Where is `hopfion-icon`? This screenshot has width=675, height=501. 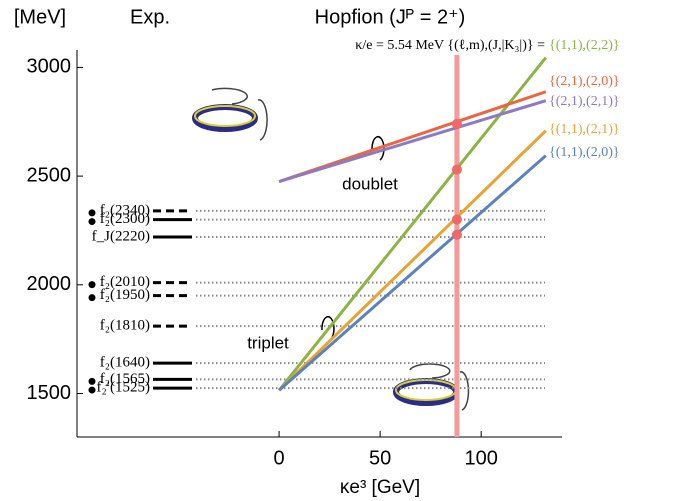 hopfion-icon is located at coordinates (230, 114).